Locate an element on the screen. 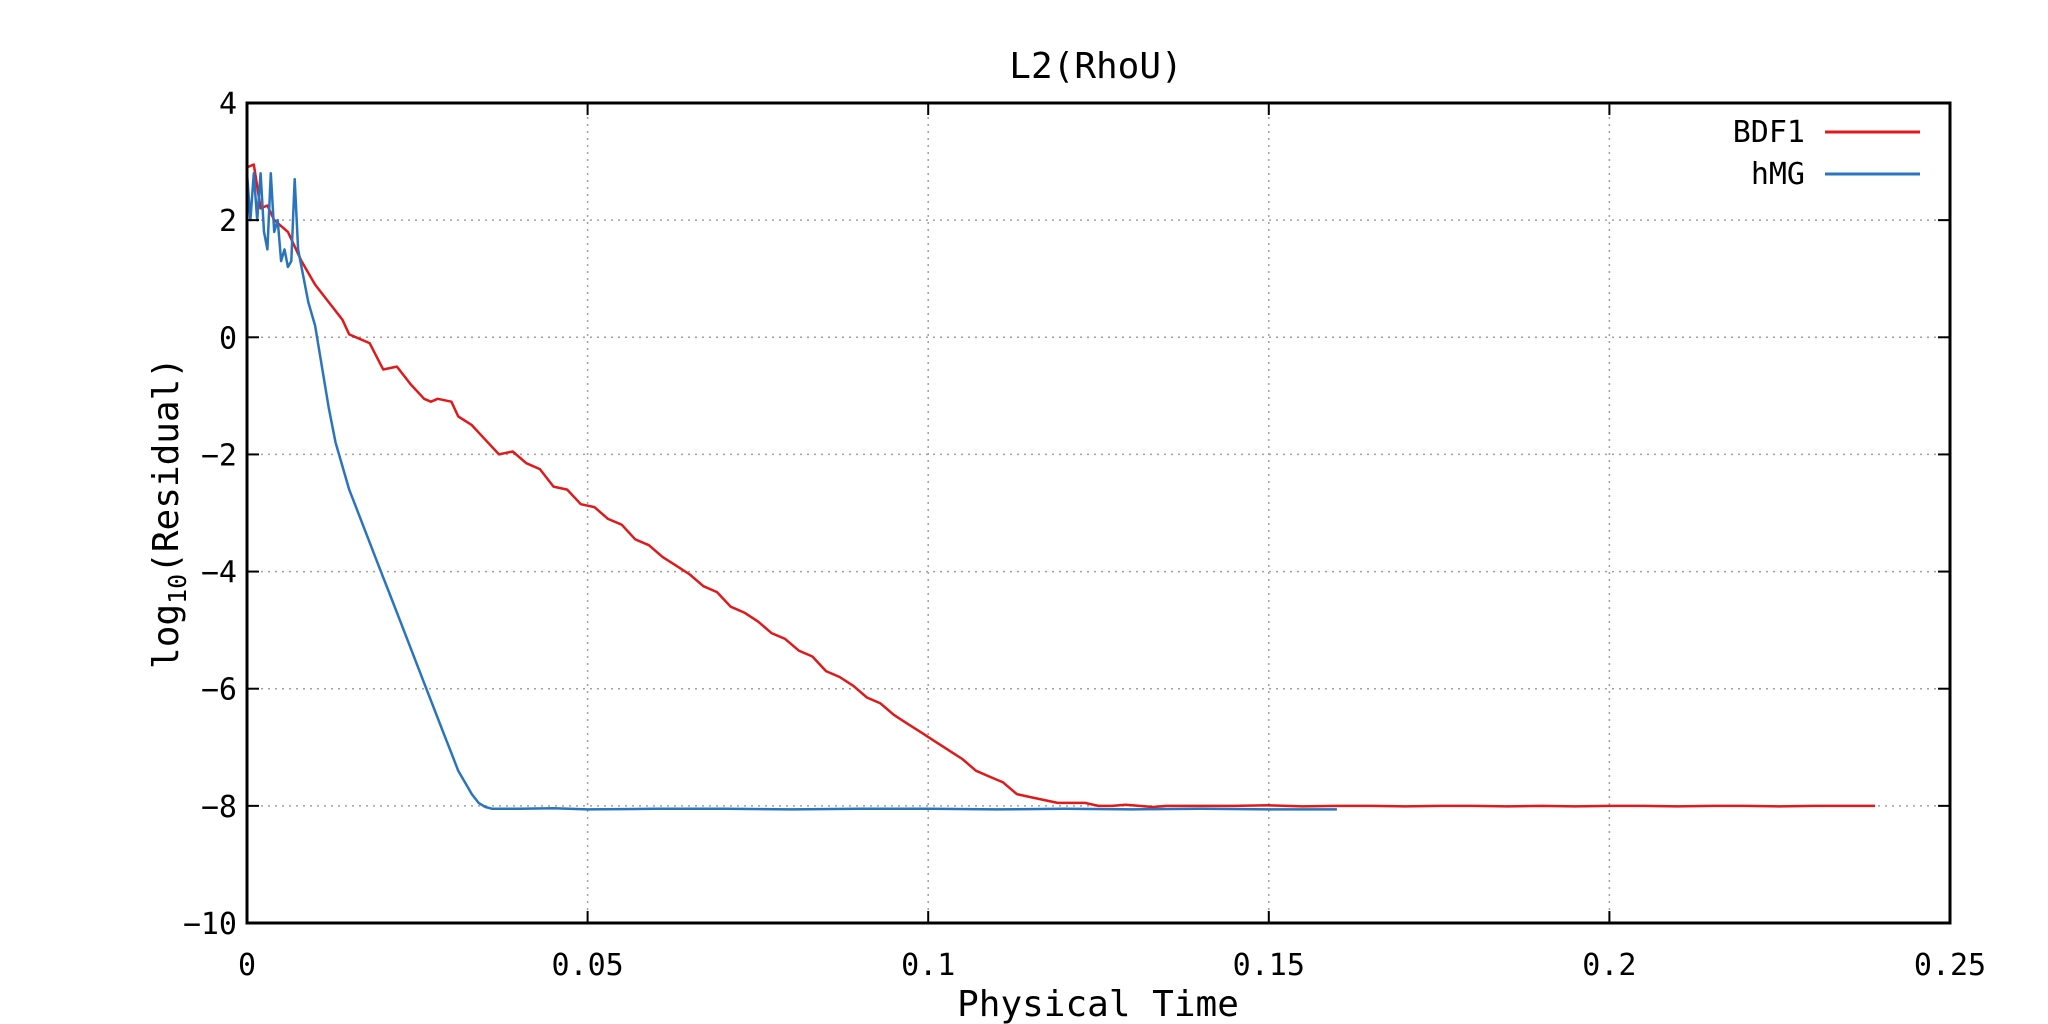  x-tick-label: 0.2 is located at coordinates (1609, 965).